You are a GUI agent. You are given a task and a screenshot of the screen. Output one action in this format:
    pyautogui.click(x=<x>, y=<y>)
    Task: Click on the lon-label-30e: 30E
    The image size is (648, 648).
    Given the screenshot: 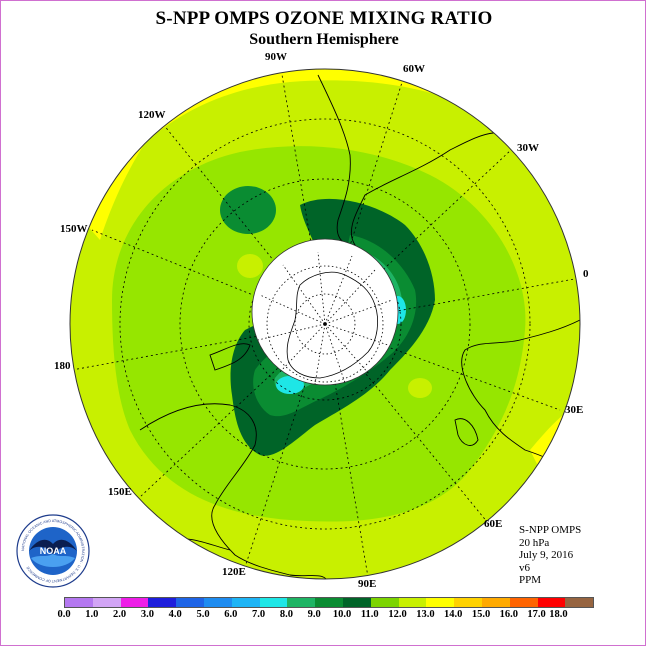 What is the action you would take?
    pyautogui.click(x=574, y=410)
    